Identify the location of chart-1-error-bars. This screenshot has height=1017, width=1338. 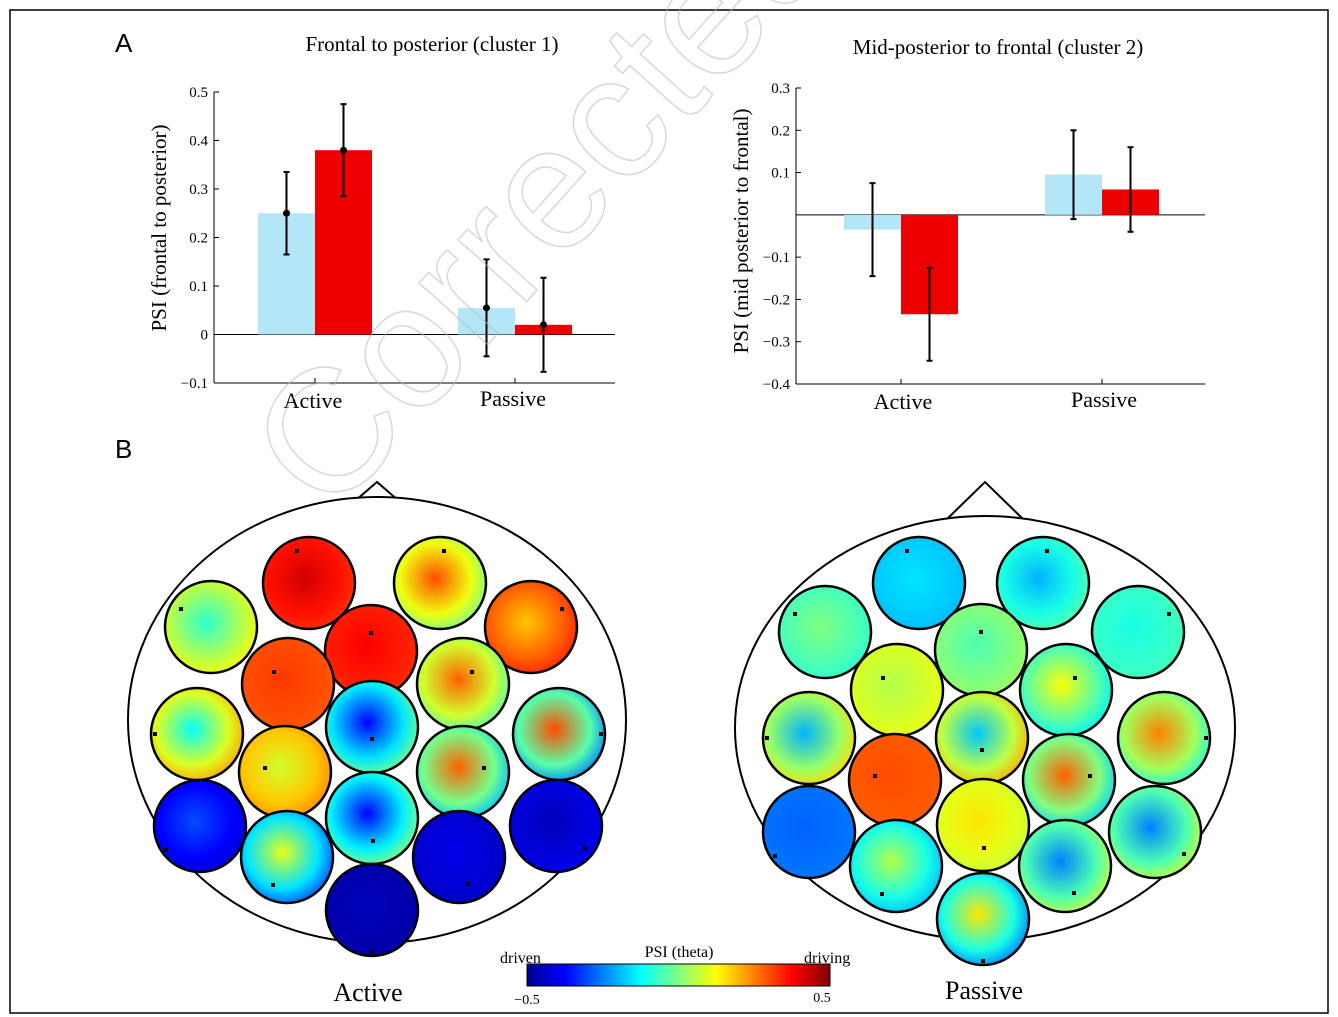
(415, 238).